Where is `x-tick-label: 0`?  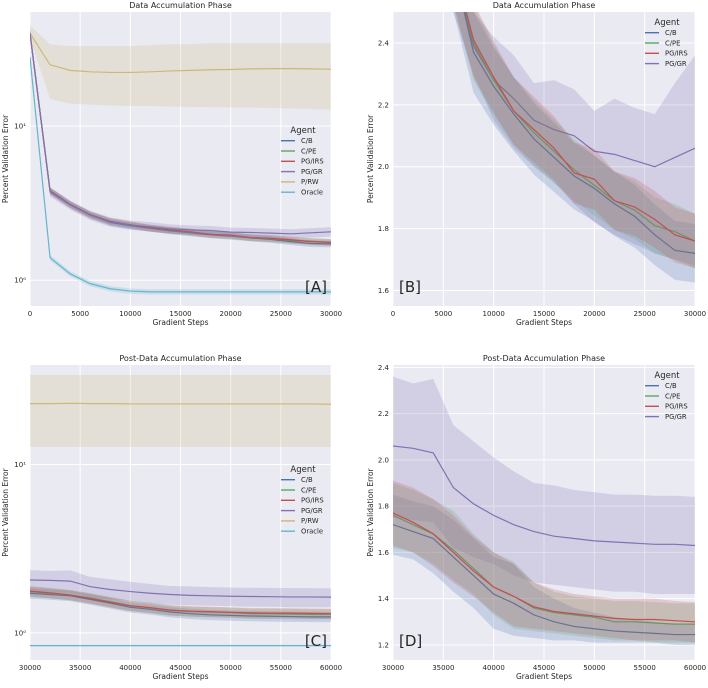
x-tick-label: 0 is located at coordinates (30, 314).